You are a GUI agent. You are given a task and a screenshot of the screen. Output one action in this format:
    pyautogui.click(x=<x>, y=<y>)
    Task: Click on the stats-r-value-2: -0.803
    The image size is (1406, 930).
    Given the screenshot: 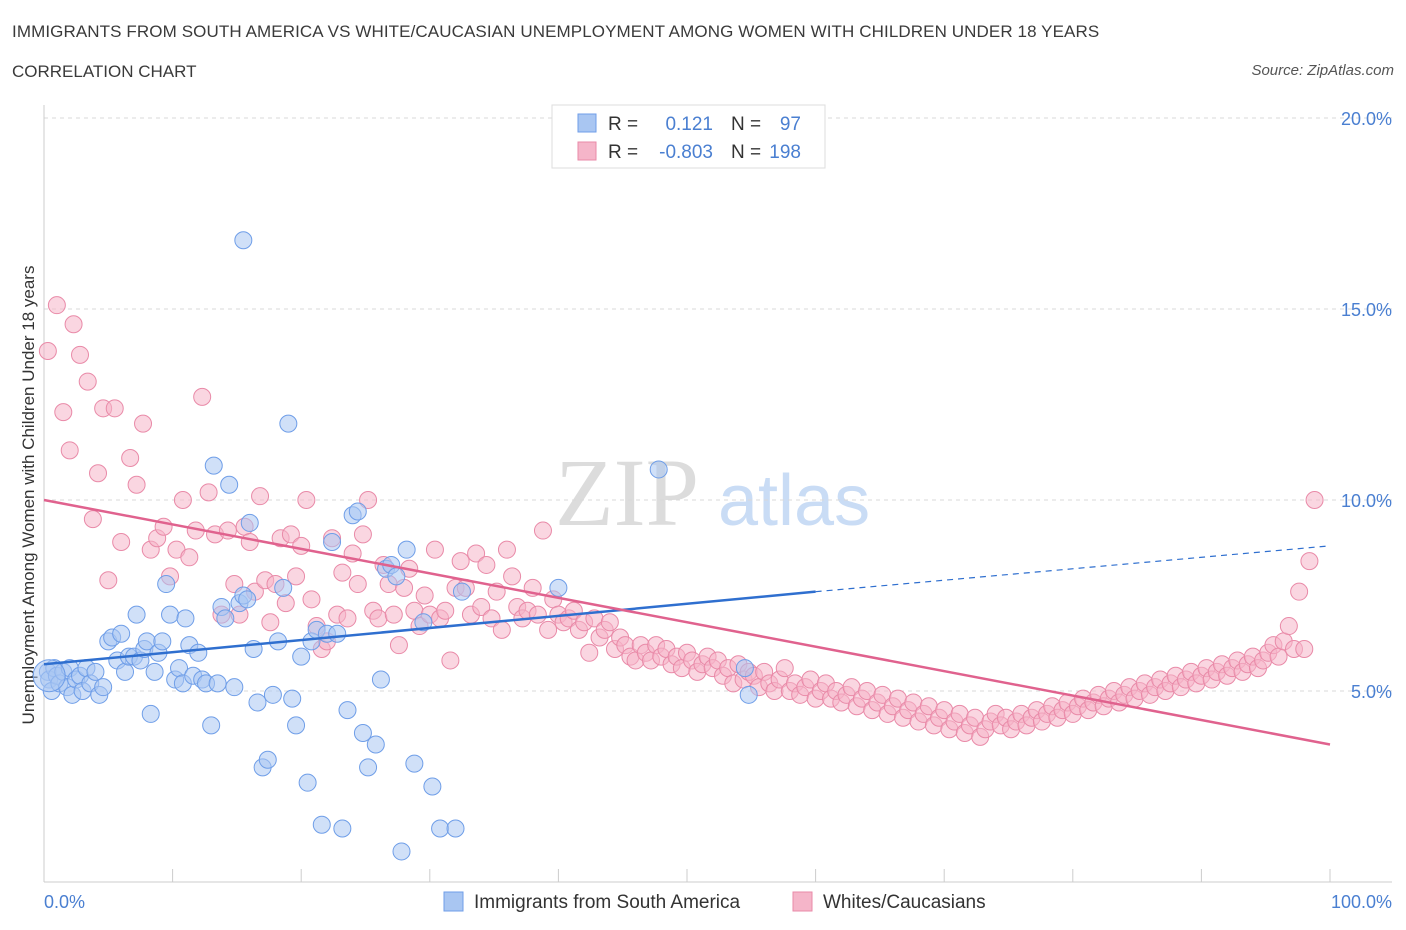 What is the action you would take?
    pyautogui.click(x=686, y=152)
    